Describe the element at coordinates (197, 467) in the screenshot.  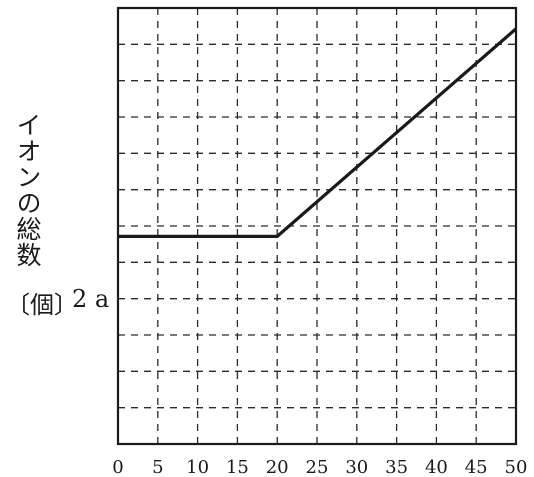
I see `x-tick-label: 10` at that location.